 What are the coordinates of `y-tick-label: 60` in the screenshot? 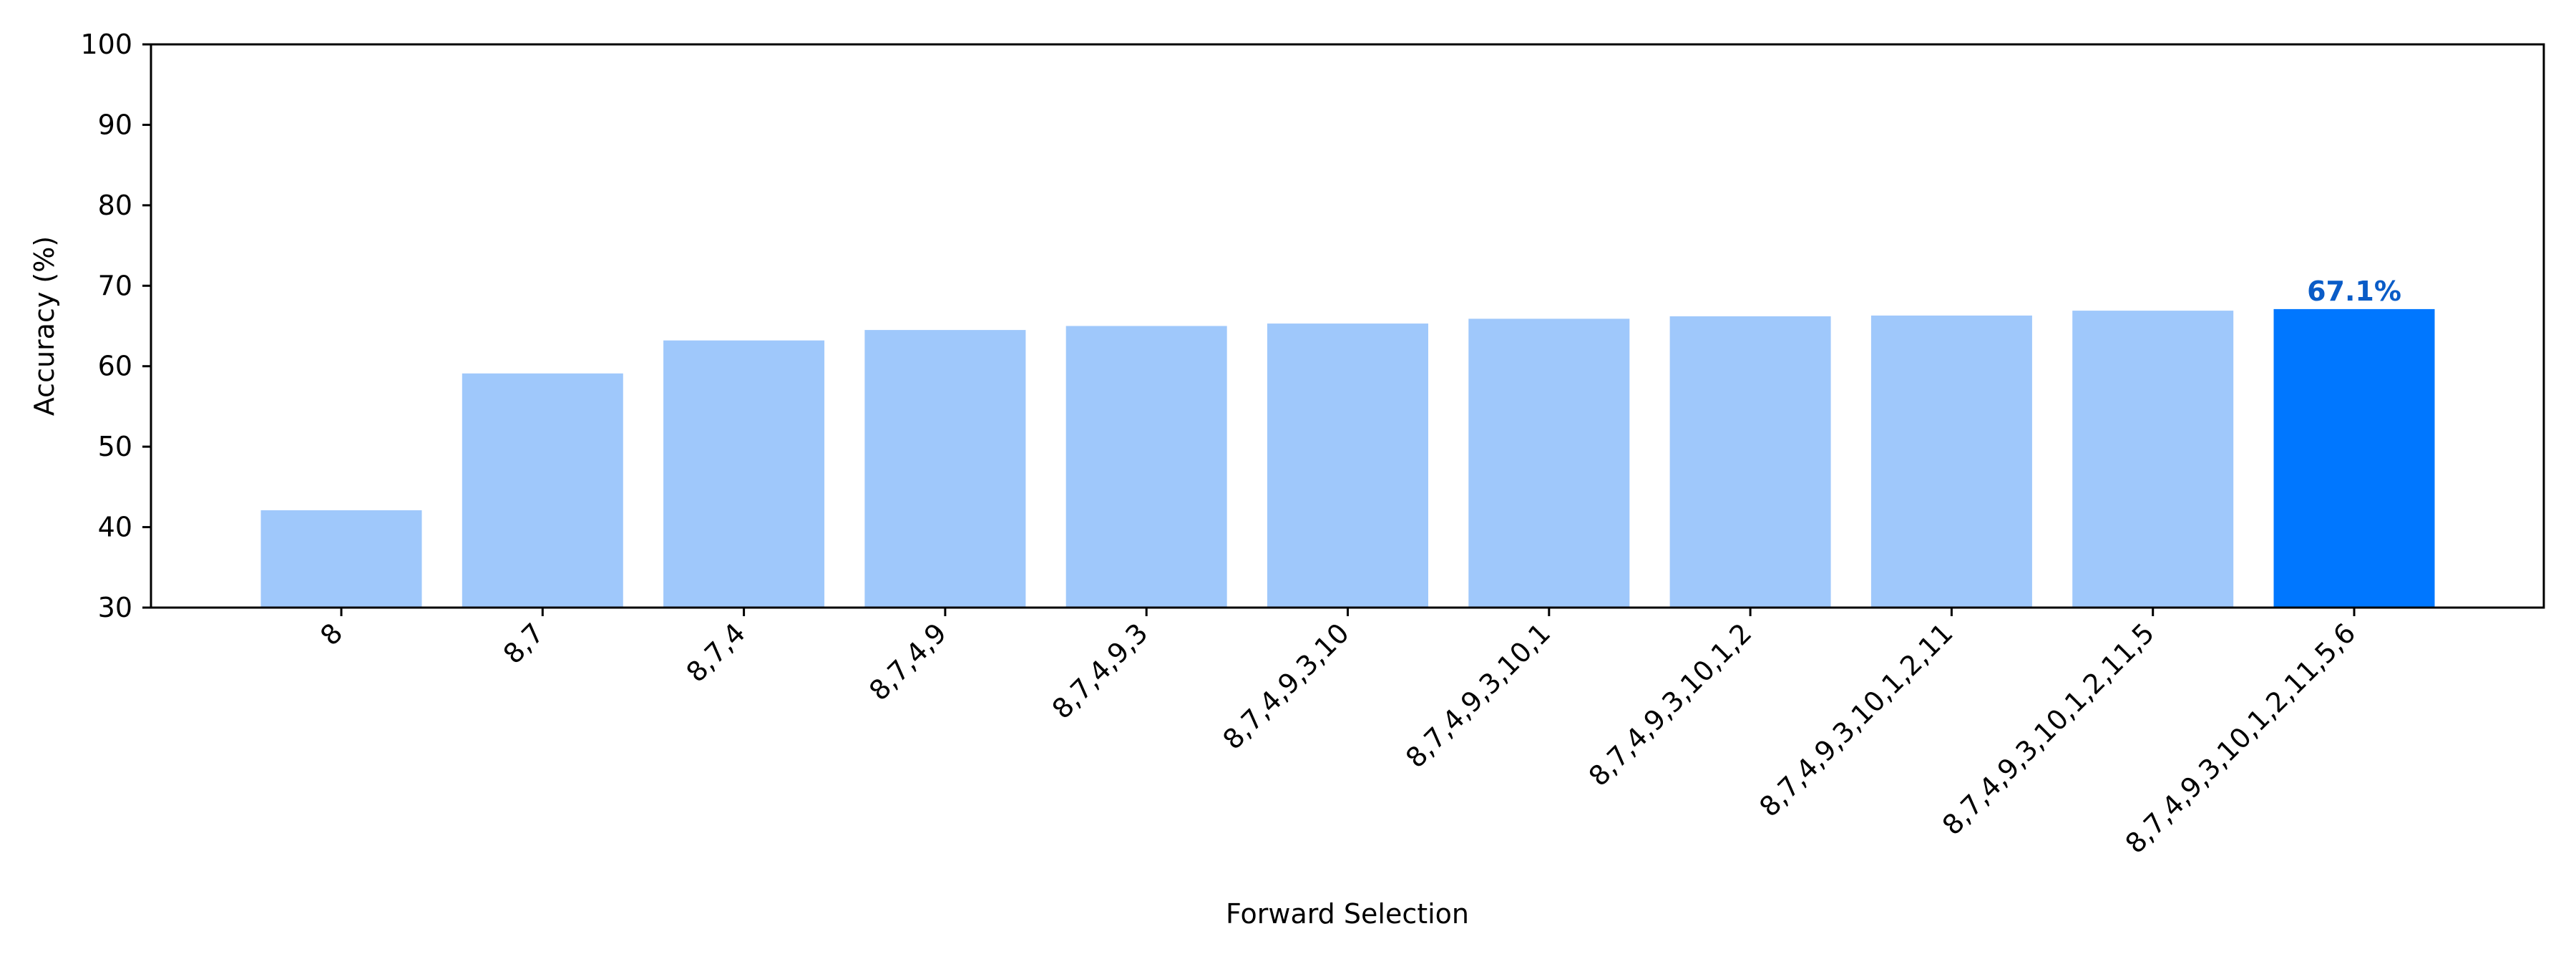 It's located at (115, 366).